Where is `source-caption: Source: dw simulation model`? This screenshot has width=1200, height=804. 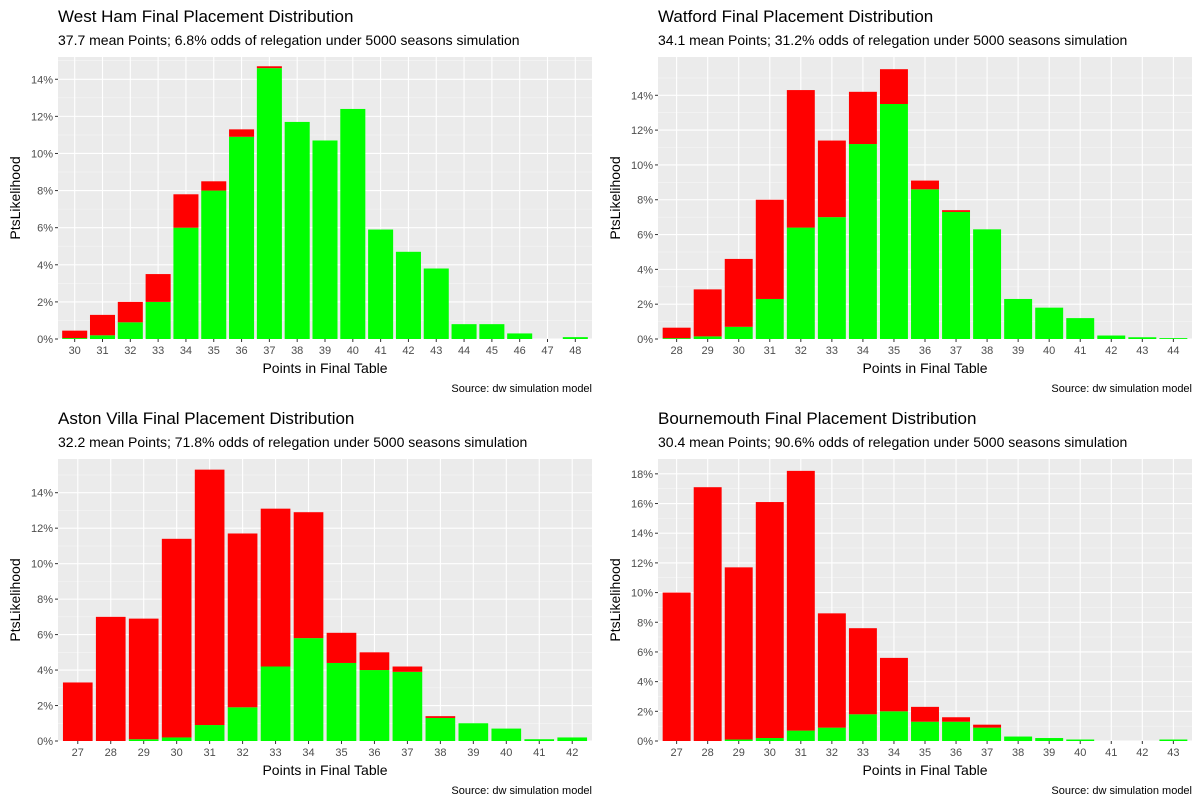 source-caption: Source: dw simulation model is located at coordinates (521, 389).